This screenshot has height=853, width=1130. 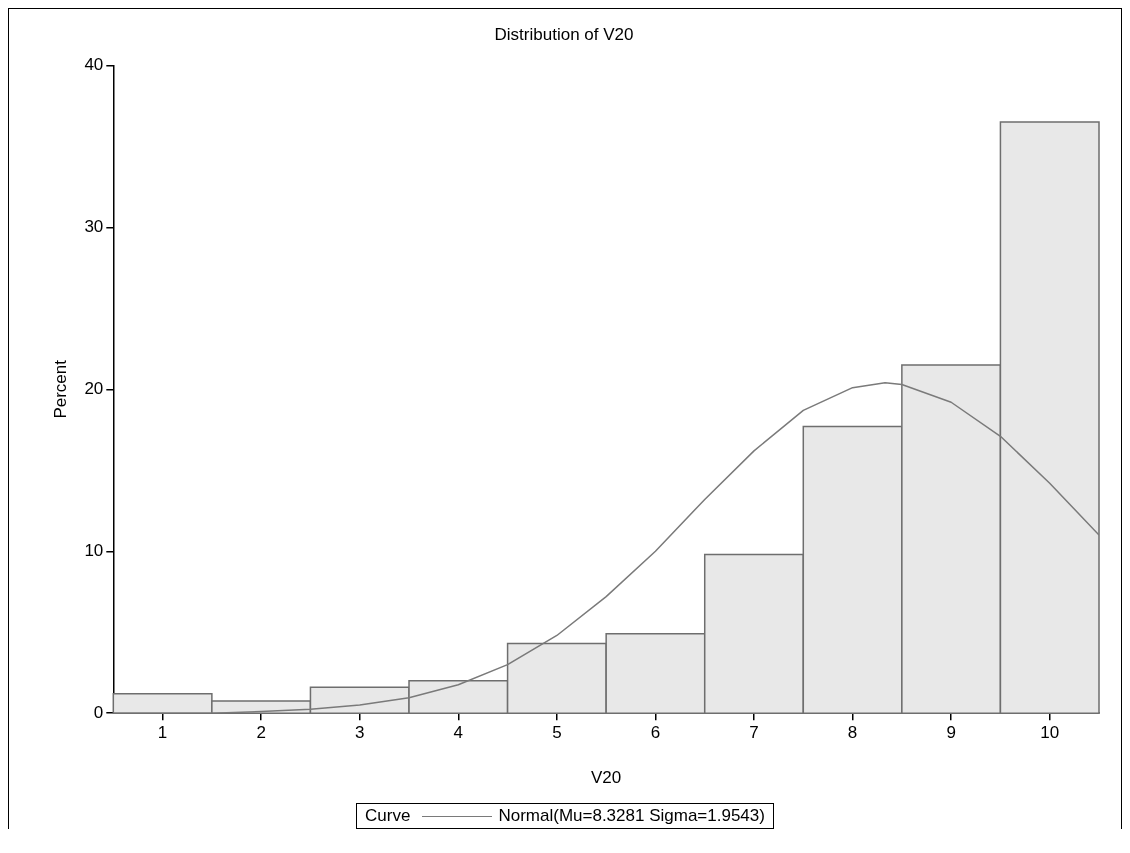 What do you see at coordinates (60, 389) in the screenshot?
I see `y-axis-title: Percent` at bounding box center [60, 389].